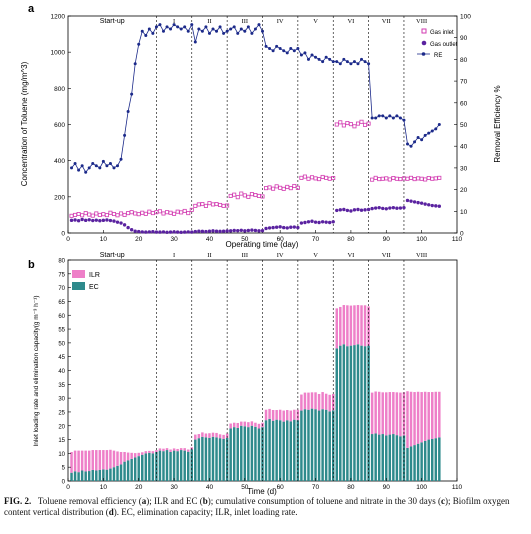 This screenshot has height=534, width=531. Describe the element at coordinates (209, 21) in the screenshot. I see `a-stage-label: II` at that location.